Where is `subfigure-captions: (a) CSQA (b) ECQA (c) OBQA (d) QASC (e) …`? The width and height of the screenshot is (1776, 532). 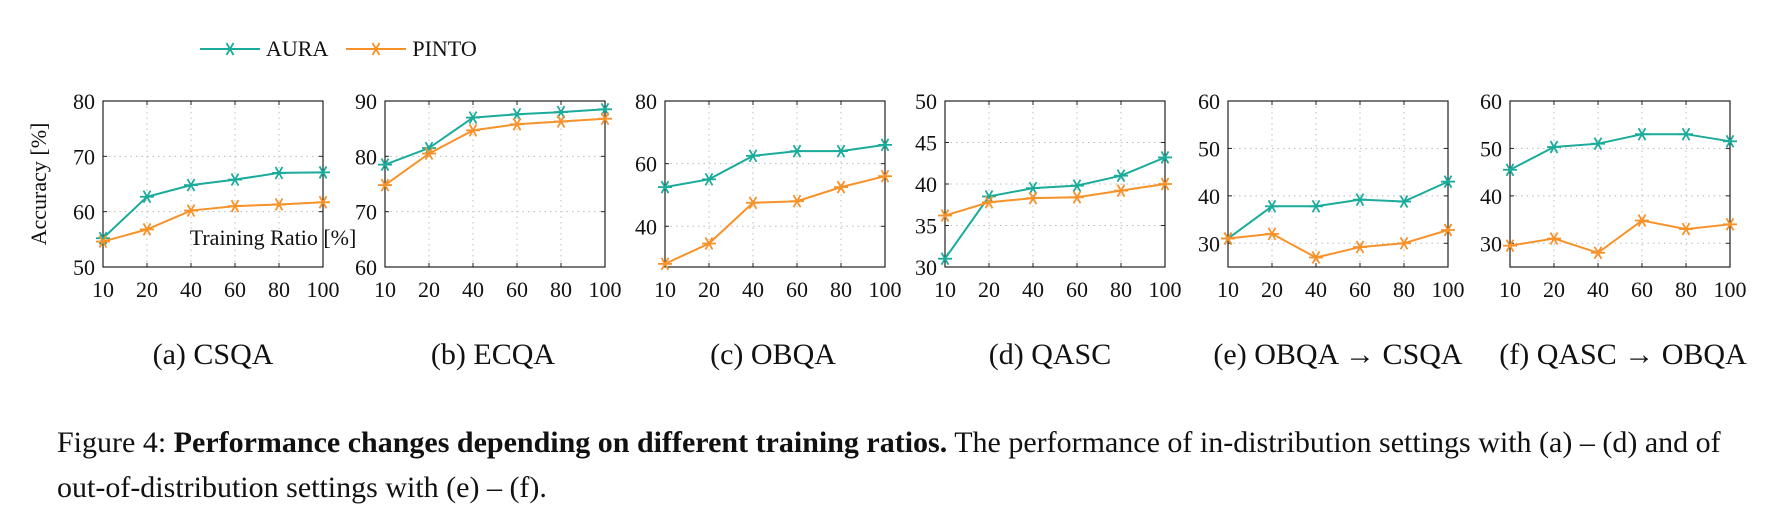 subfigure-captions: (a) CSQA (b) ECQA (c) OBQA (d) QASC (e) … is located at coordinates (888, 358).